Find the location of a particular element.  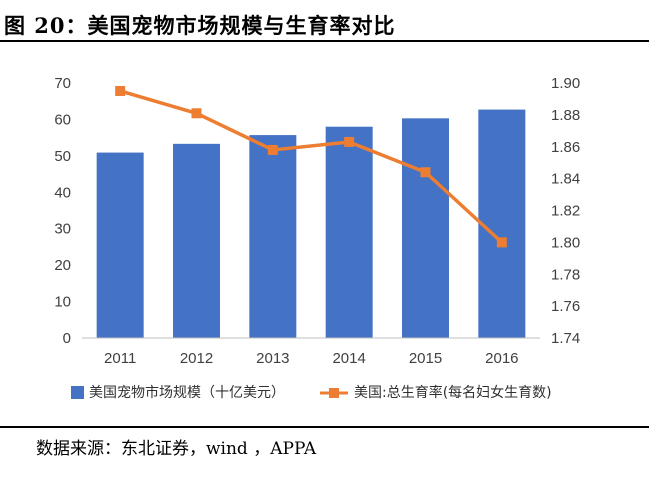

left-axis-tick-label: 20 is located at coordinates (62, 265).